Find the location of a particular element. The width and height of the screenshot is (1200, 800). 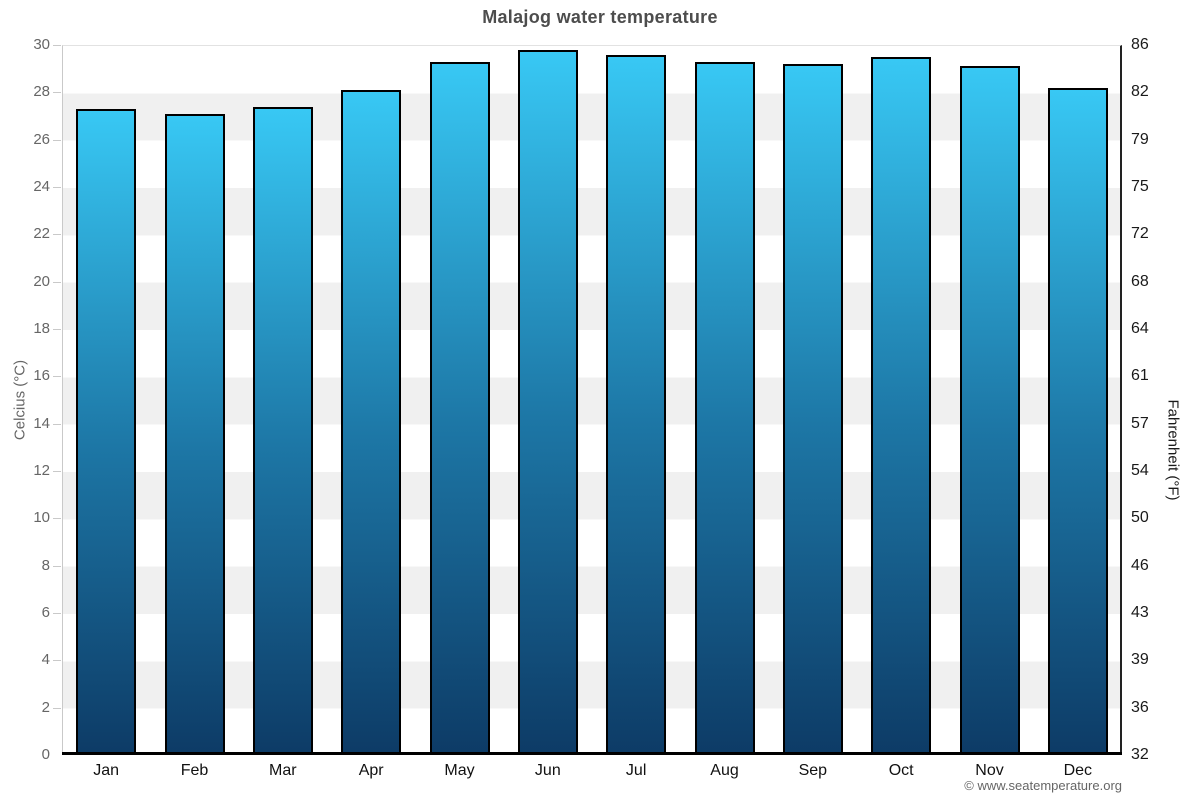

x-tick-label: Jan is located at coordinates (106, 770).